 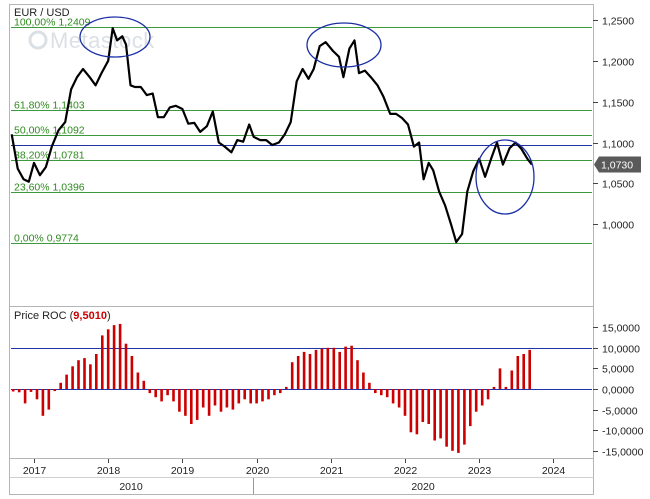 What do you see at coordinates (102, 40) in the screenshot?
I see `watermark-text: Metastock` at bounding box center [102, 40].